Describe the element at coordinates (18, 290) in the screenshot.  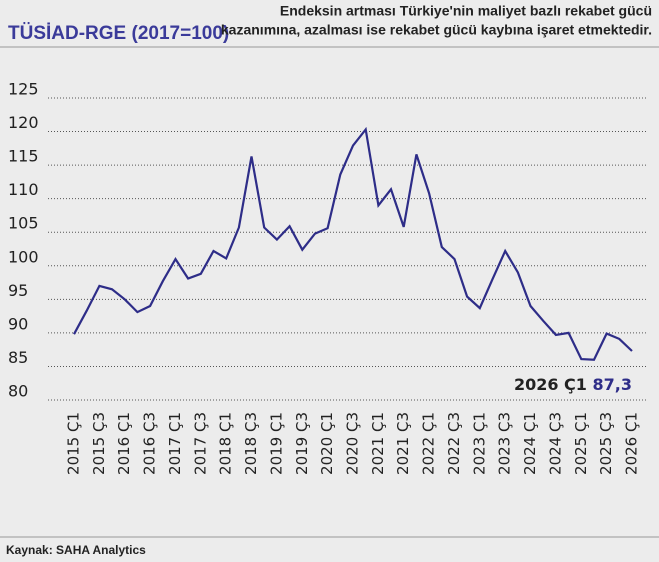
I see `y-tick-label: 95` at that location.